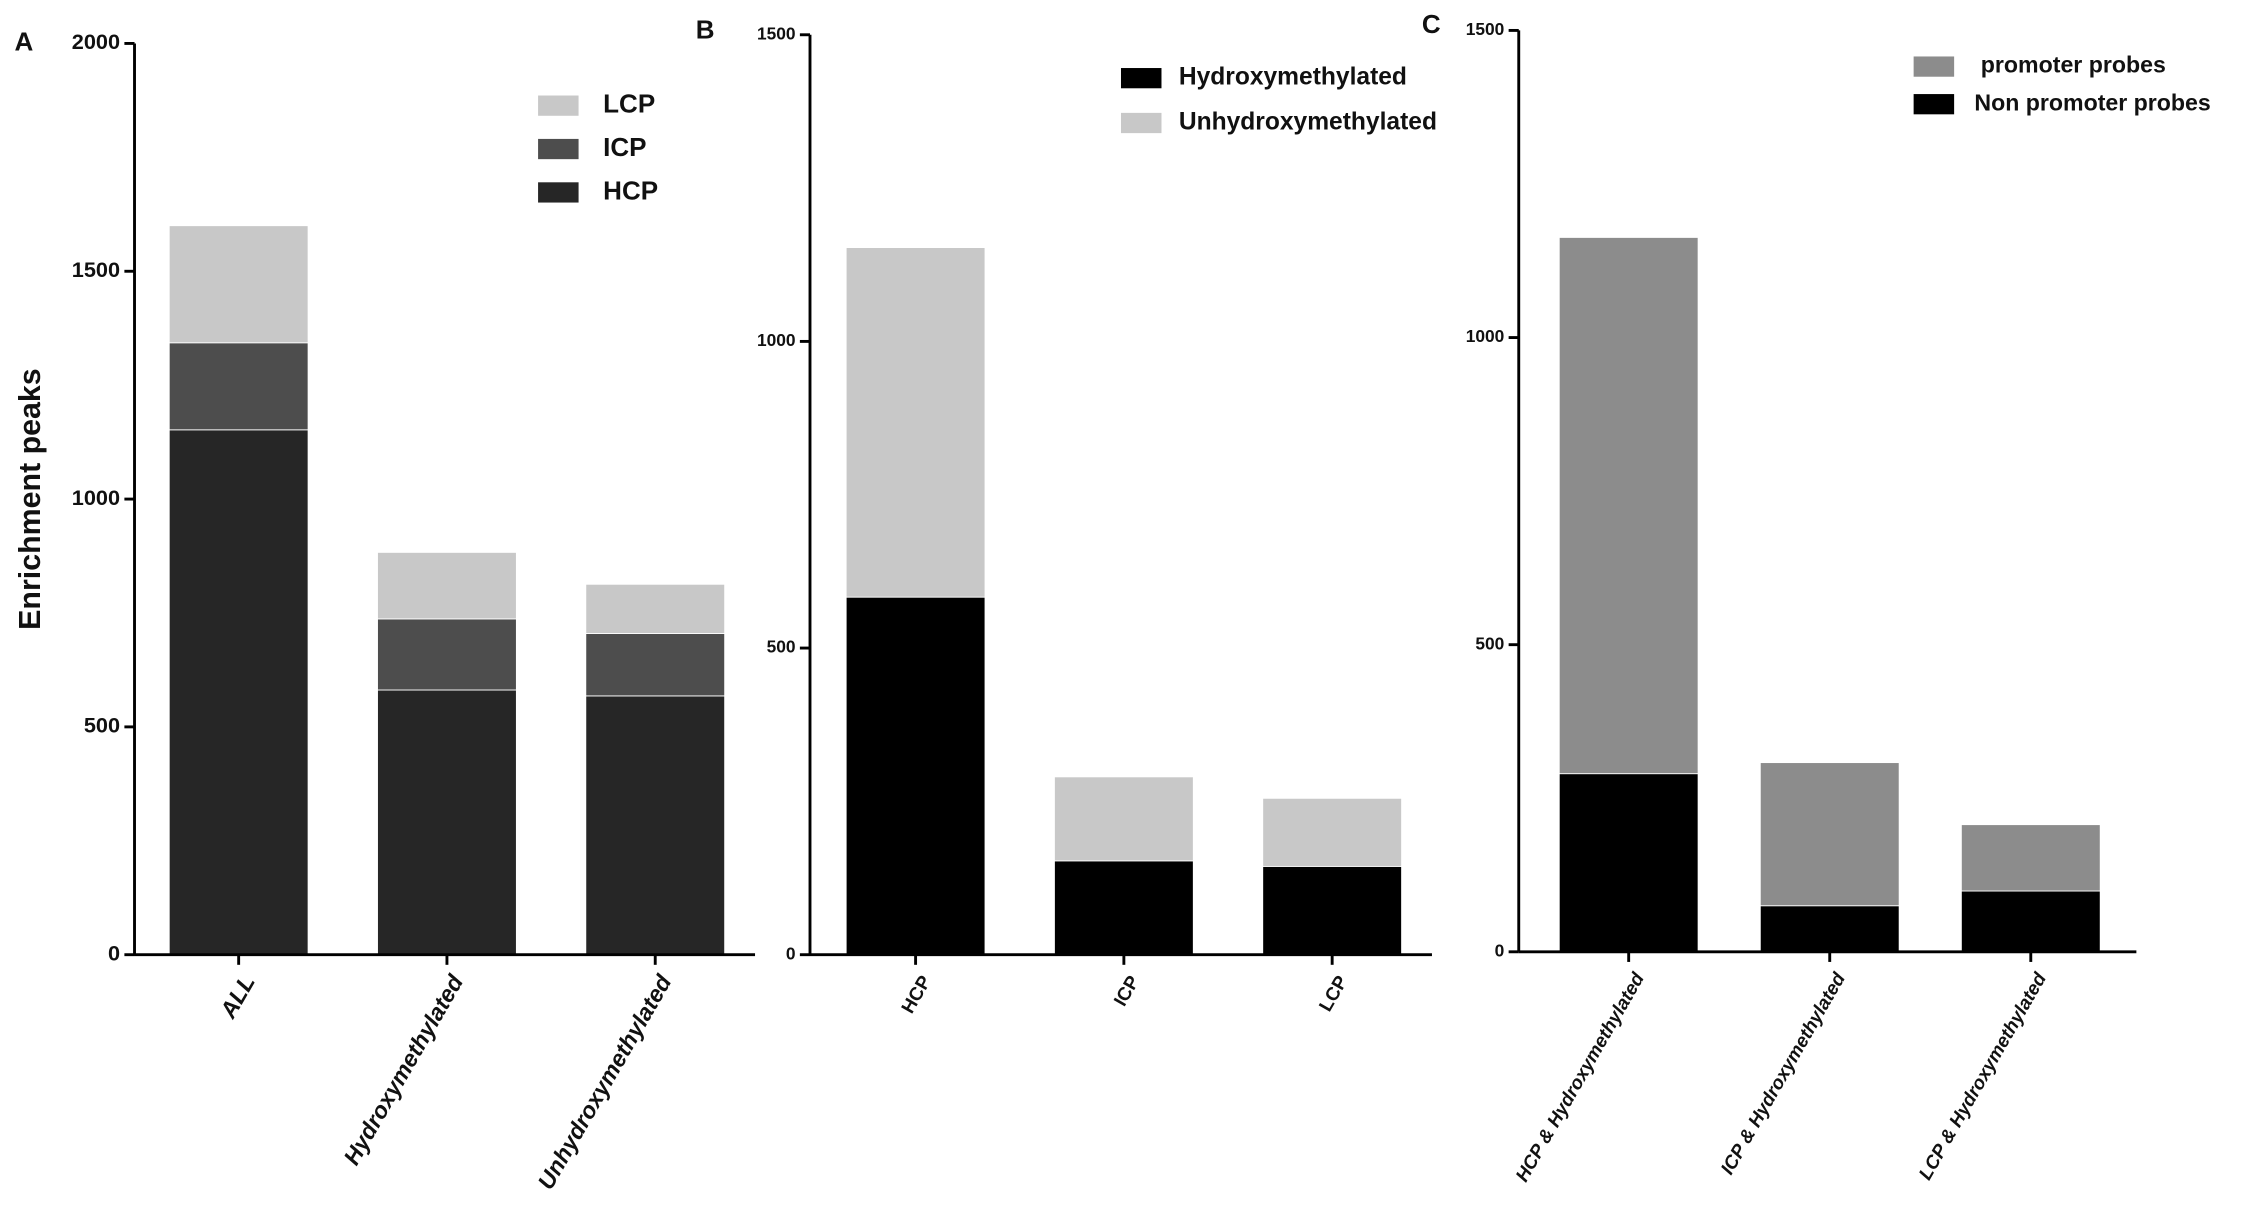 Image resolution: width=2268 pixels, height=1218 pixels. I want to click on x-tick-label: Unhydroxymethylated, so click(604, 1082).